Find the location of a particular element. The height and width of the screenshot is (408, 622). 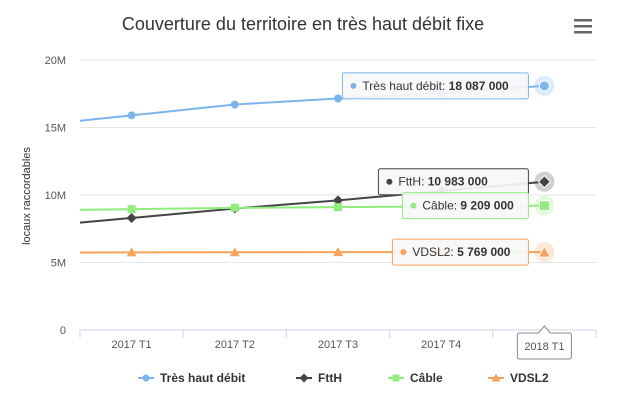

tooltip: Câble: 9 209 000 is located at coordinates (465, 206).